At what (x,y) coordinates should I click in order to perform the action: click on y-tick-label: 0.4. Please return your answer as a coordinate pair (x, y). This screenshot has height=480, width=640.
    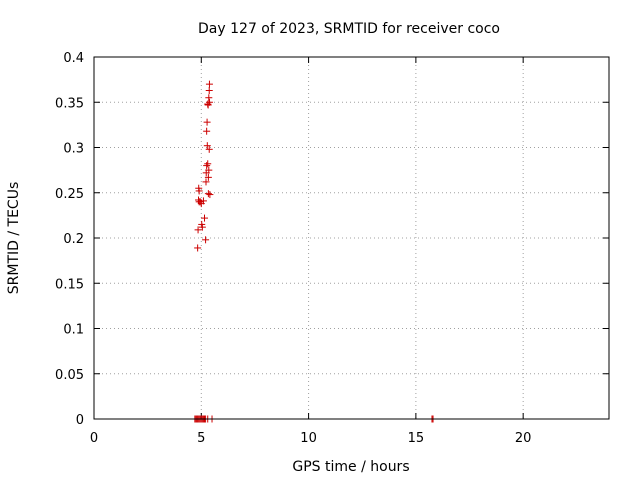
    Looking at the image, I should click on (73, 58).